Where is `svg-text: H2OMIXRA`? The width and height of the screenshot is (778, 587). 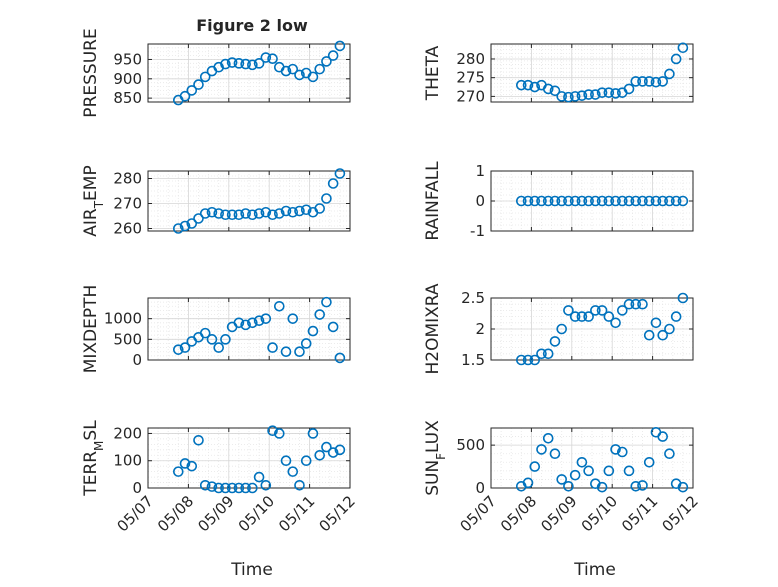
svg-text: H2OMIXRA is located at coordinates (433, 328).